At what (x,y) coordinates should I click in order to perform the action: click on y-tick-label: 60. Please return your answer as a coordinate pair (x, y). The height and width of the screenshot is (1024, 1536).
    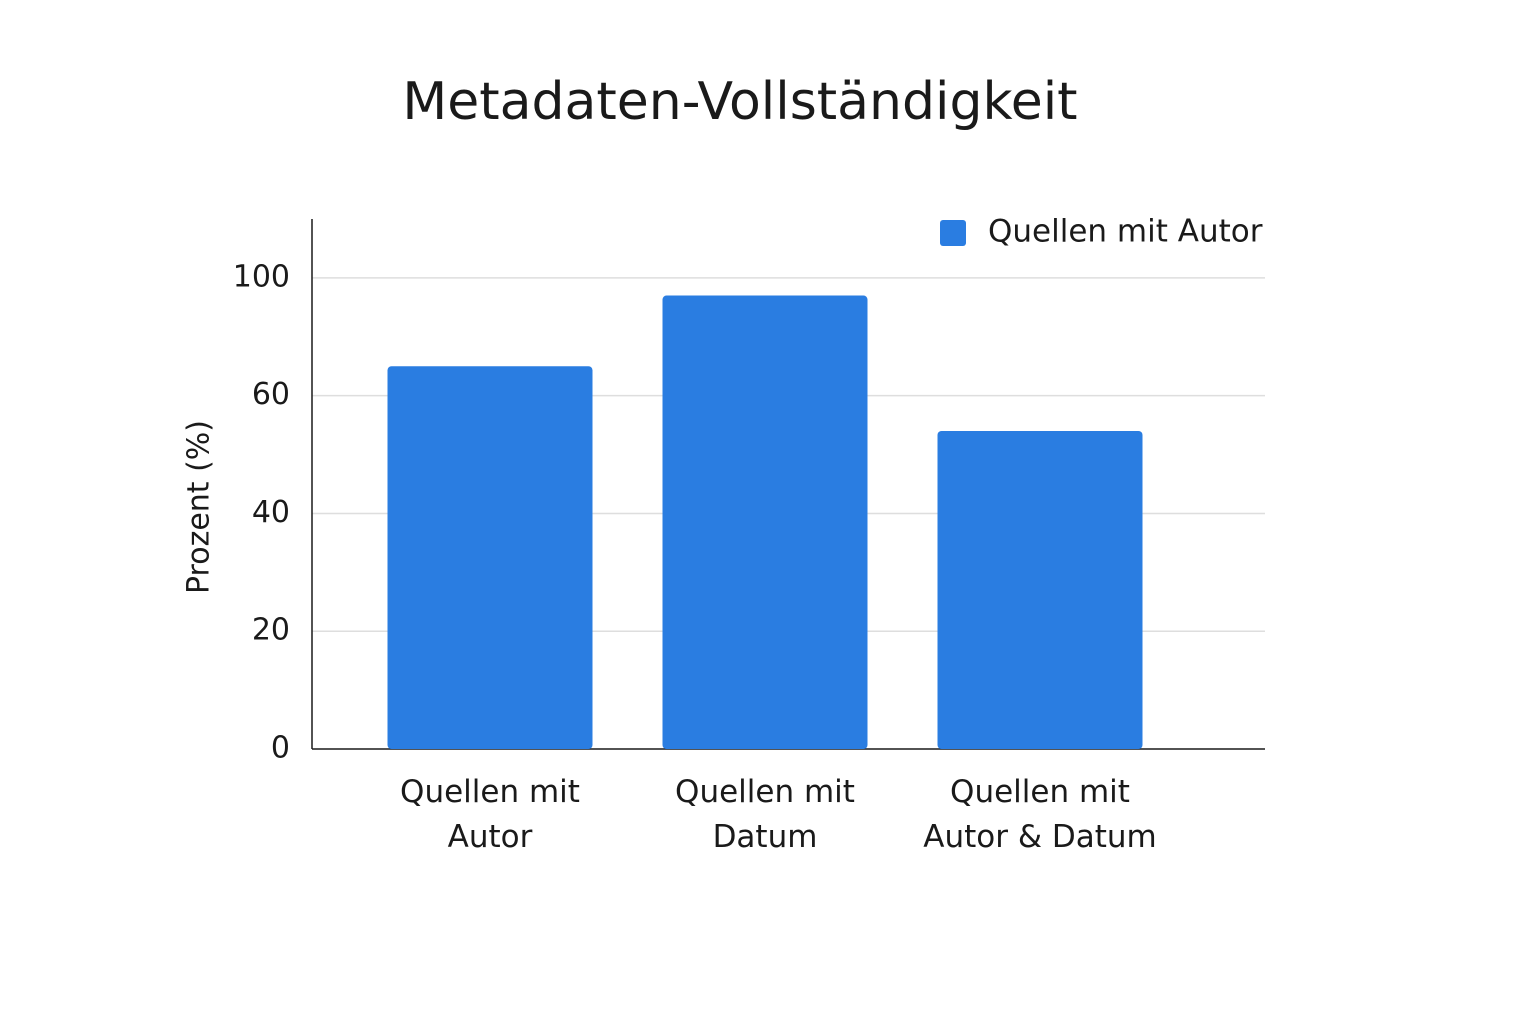
    Looking at the image, I should click on (271, 394).